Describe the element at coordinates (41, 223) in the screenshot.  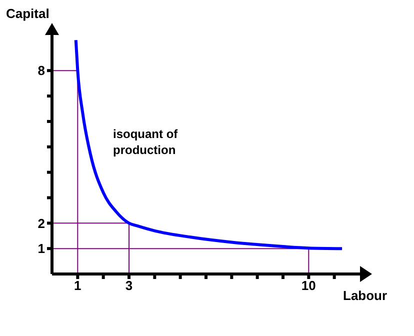
I see `y-tick-label: 2` at that location.